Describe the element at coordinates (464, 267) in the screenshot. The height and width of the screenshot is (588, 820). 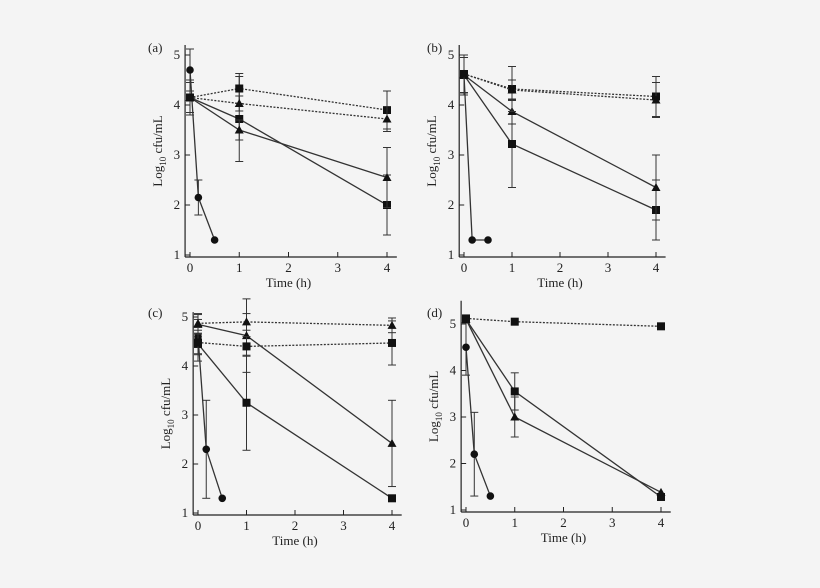
I see `x-tick-label: 0` at that location.